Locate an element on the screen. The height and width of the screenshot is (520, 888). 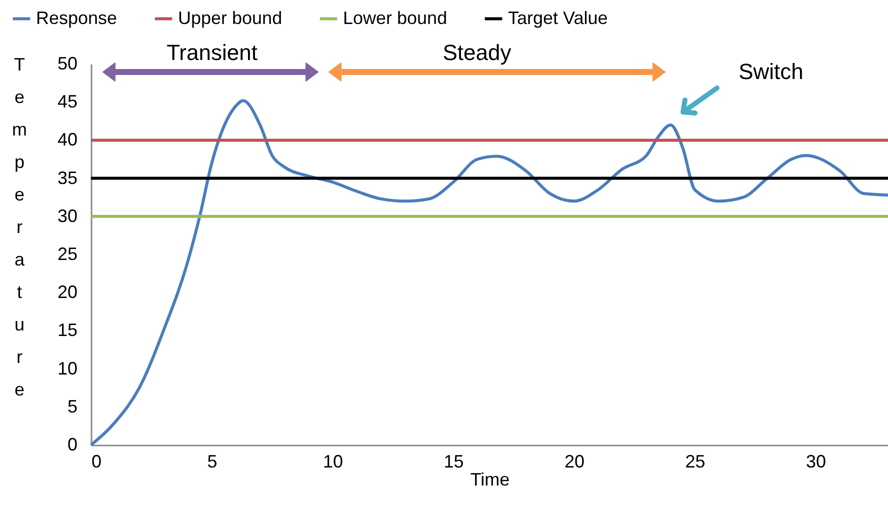
legend-label: Upper bound is located at coordinates (230, 18).